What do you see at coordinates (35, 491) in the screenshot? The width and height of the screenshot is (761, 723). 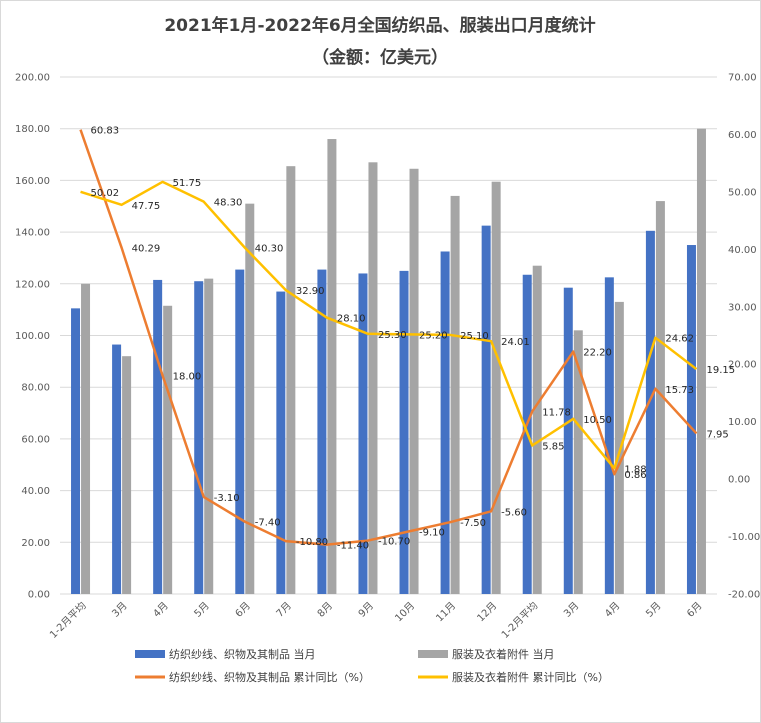 I see `left-tick-label: 40.00` at bounding box center [35, 491].